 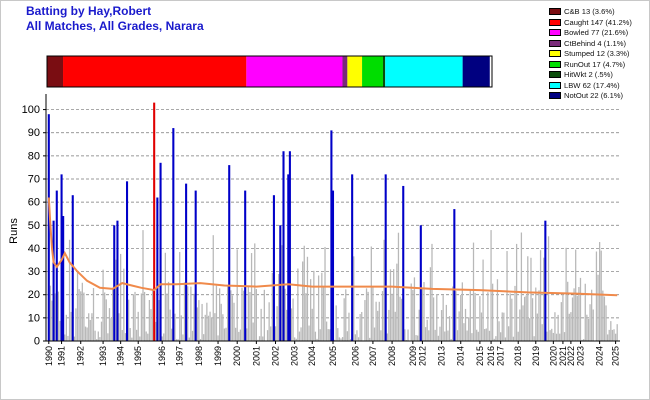 What do you see at coordinates (392, 356) in the screenshot?
I see `x-tick-label: 2008` at bounding box center [392, 356].